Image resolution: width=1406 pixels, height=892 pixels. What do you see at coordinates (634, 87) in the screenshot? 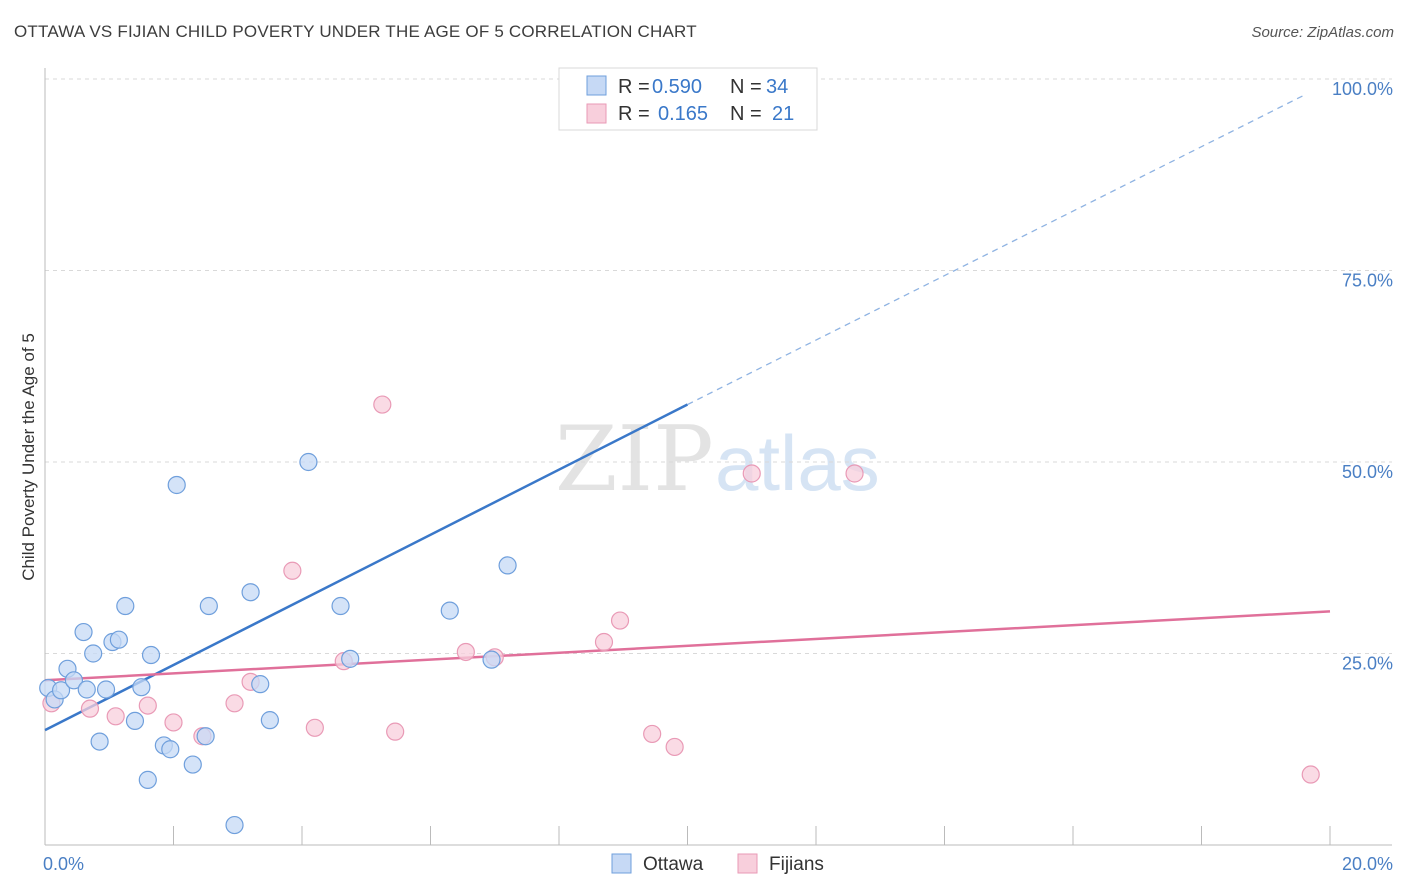
I see `legend-r-label-ottawa: R =` at bounding box center [634, 87].